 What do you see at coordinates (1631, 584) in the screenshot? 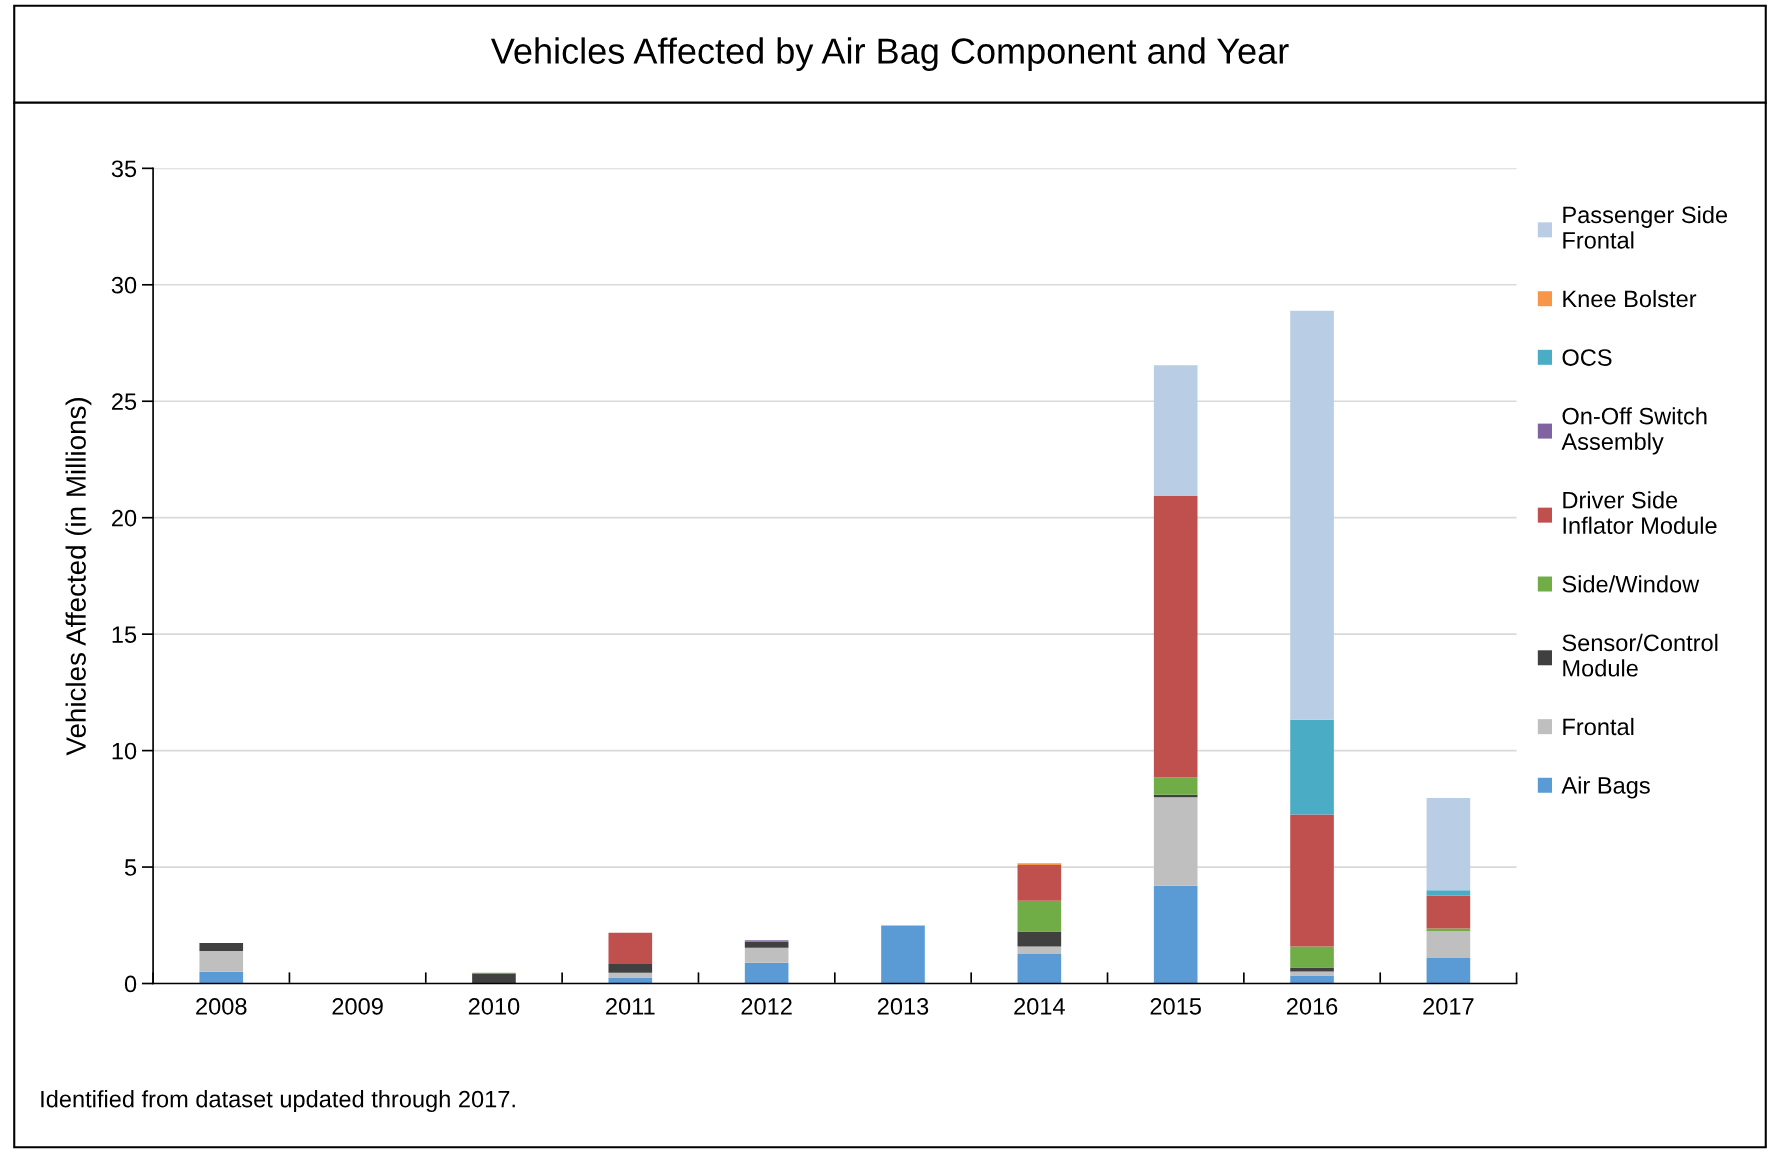
I see `legend-label: Side/Window` at bounding box center [1631, 584].